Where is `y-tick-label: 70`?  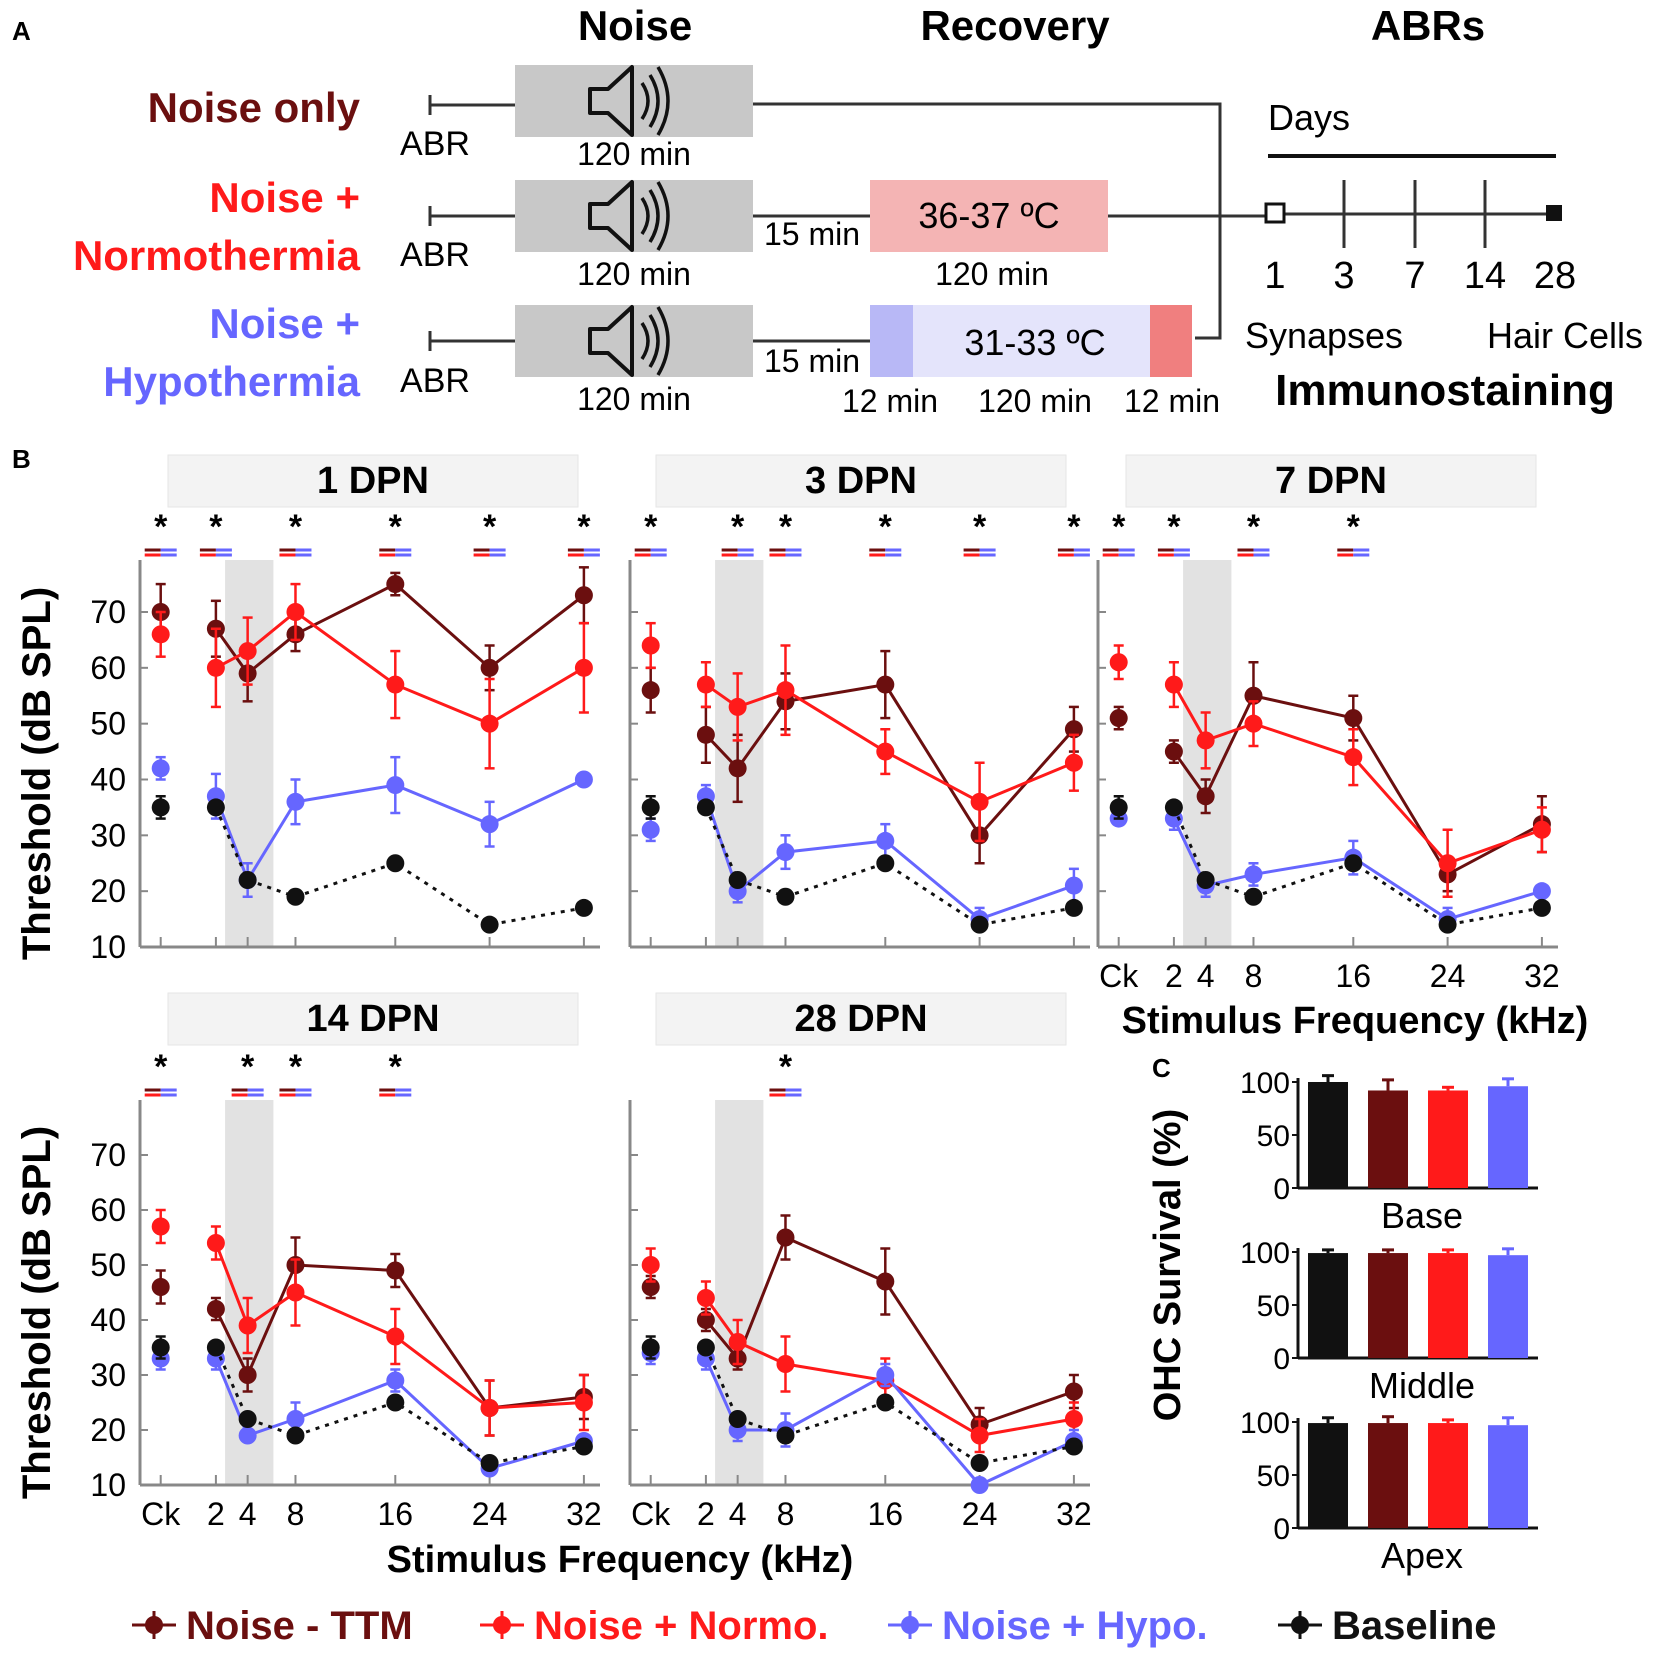
y-tick-label: 70 is located at coordinates (108, 1155).